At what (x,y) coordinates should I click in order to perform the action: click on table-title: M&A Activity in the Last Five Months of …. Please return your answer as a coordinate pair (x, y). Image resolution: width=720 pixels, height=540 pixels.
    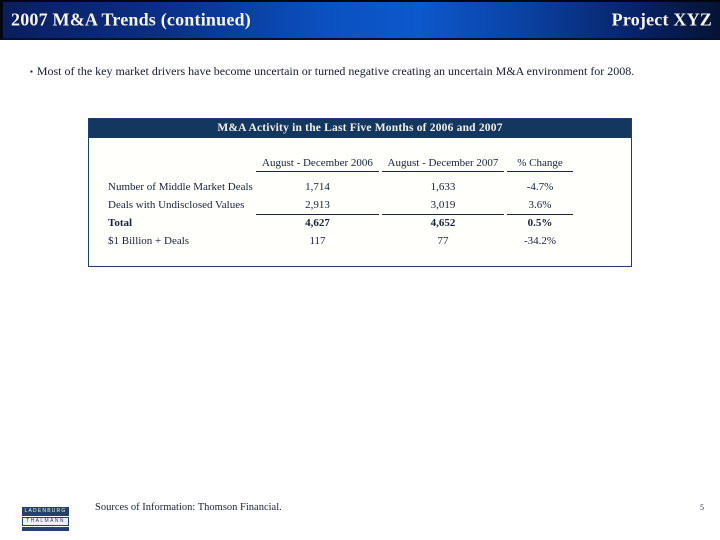
    Looking at the image, I should click on (360, 128).